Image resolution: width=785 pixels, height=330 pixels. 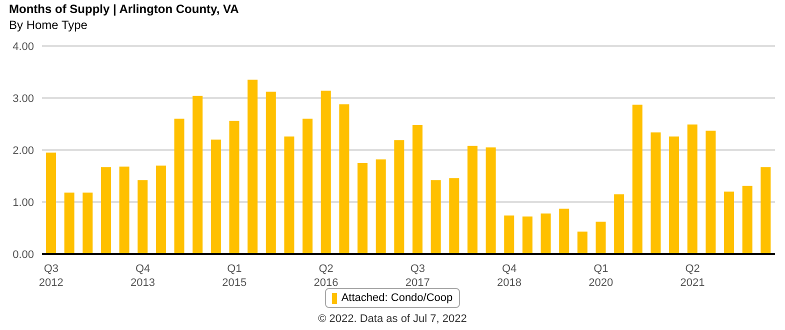 I want to click on x-tick-label: Q2 2016, so click(x=326, y=276).